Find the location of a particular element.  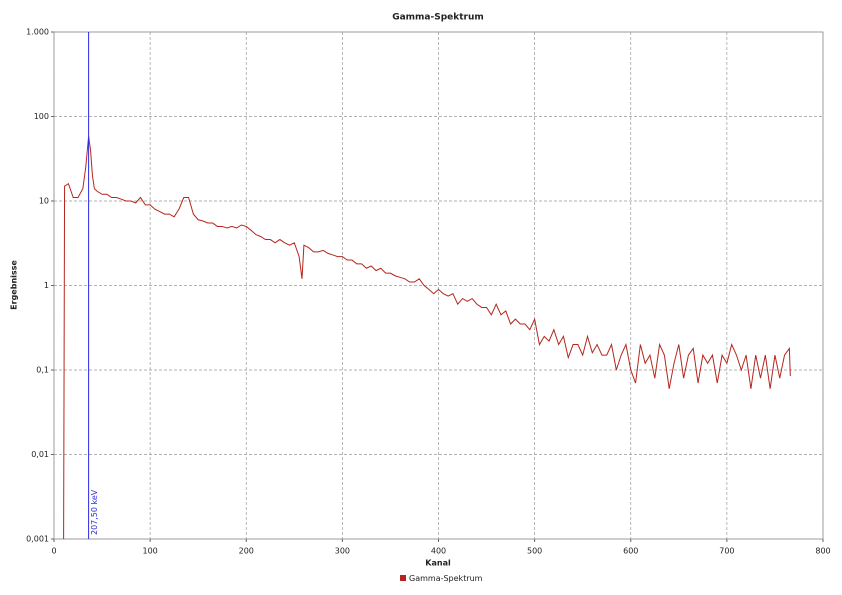

x-tick-label: 700 is located at coordinates (726, 551).